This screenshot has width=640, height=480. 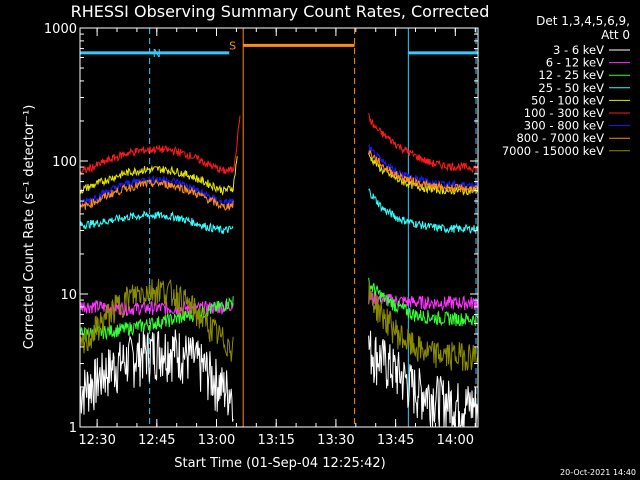 What do you see at coordinates (583, 21) in the screenshot?
I see `legend-title-detectors: Det 1,3,4,5,6,9,` at bounding box center [583, 21].